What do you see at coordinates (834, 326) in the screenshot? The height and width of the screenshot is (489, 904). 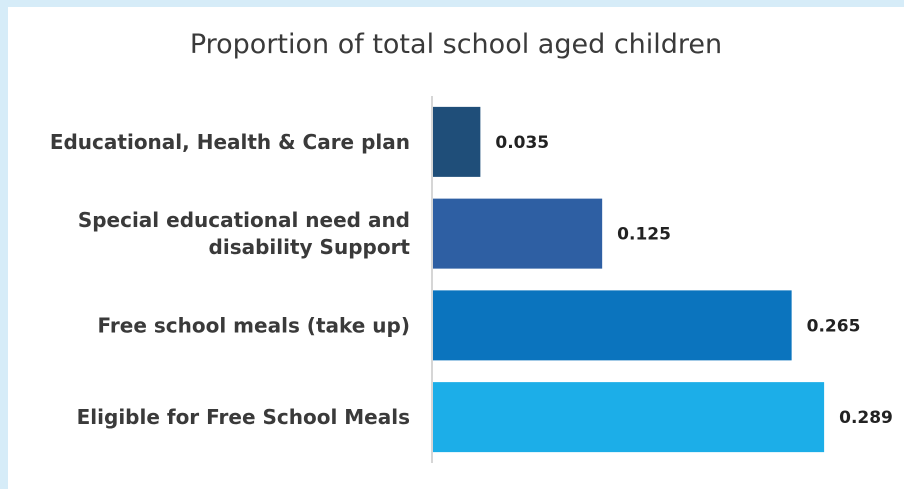 I see `data-label-2: 0.265` at bounding box center [834, 326].